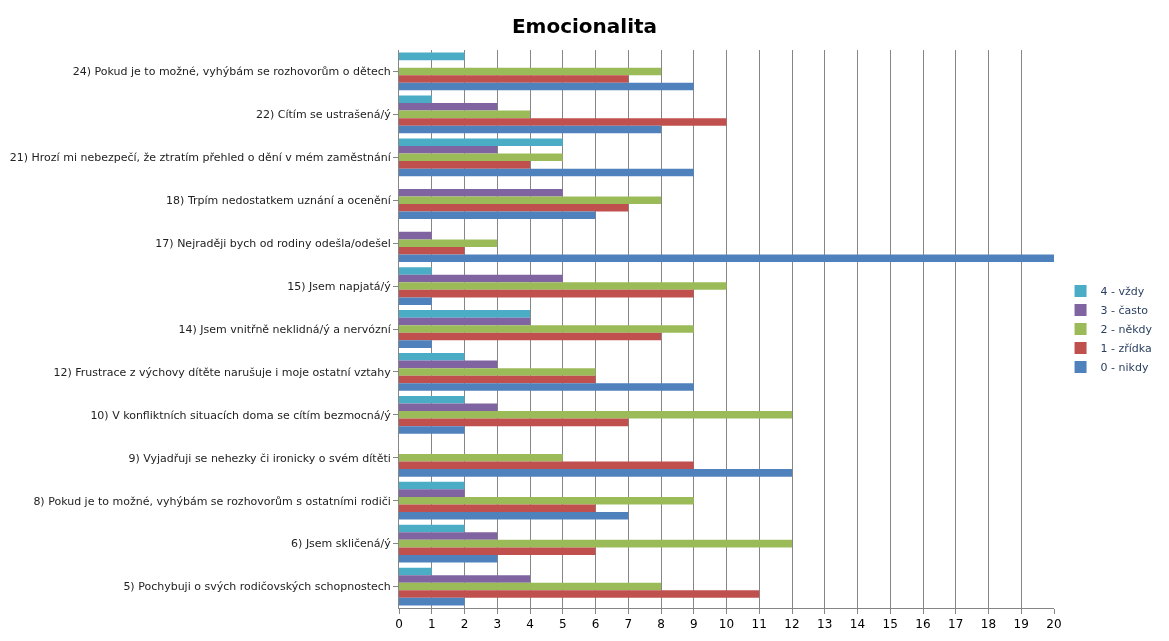 The height and width of the screenshot is (641, 1169). I want to click on x-tick-label: 19, so click(1021, 624).